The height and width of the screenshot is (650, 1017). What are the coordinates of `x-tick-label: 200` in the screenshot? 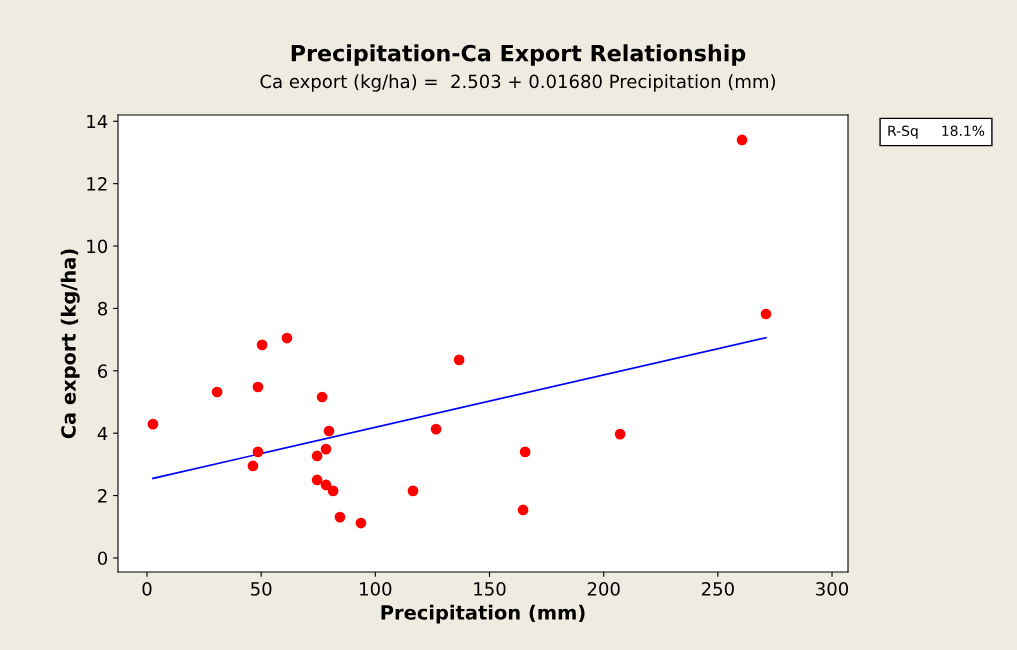 It's located at (603, 589).